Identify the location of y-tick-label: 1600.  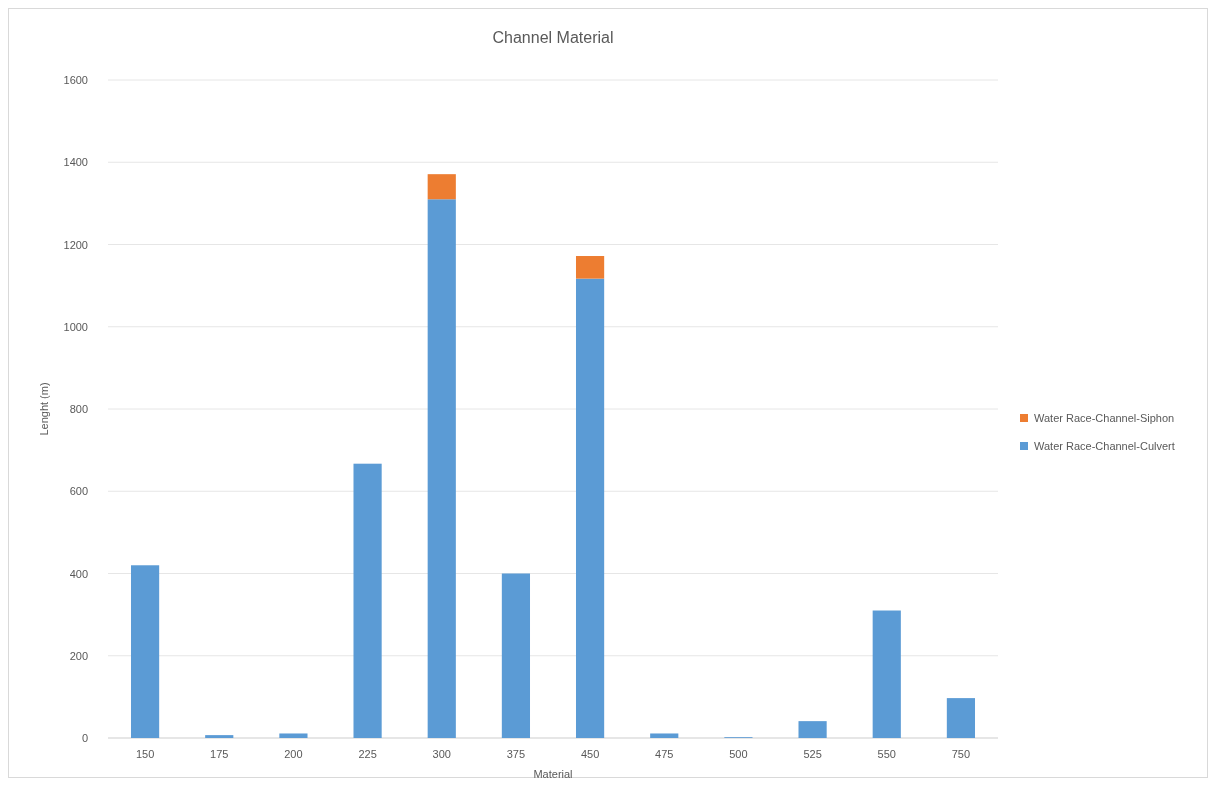
(75, 80).